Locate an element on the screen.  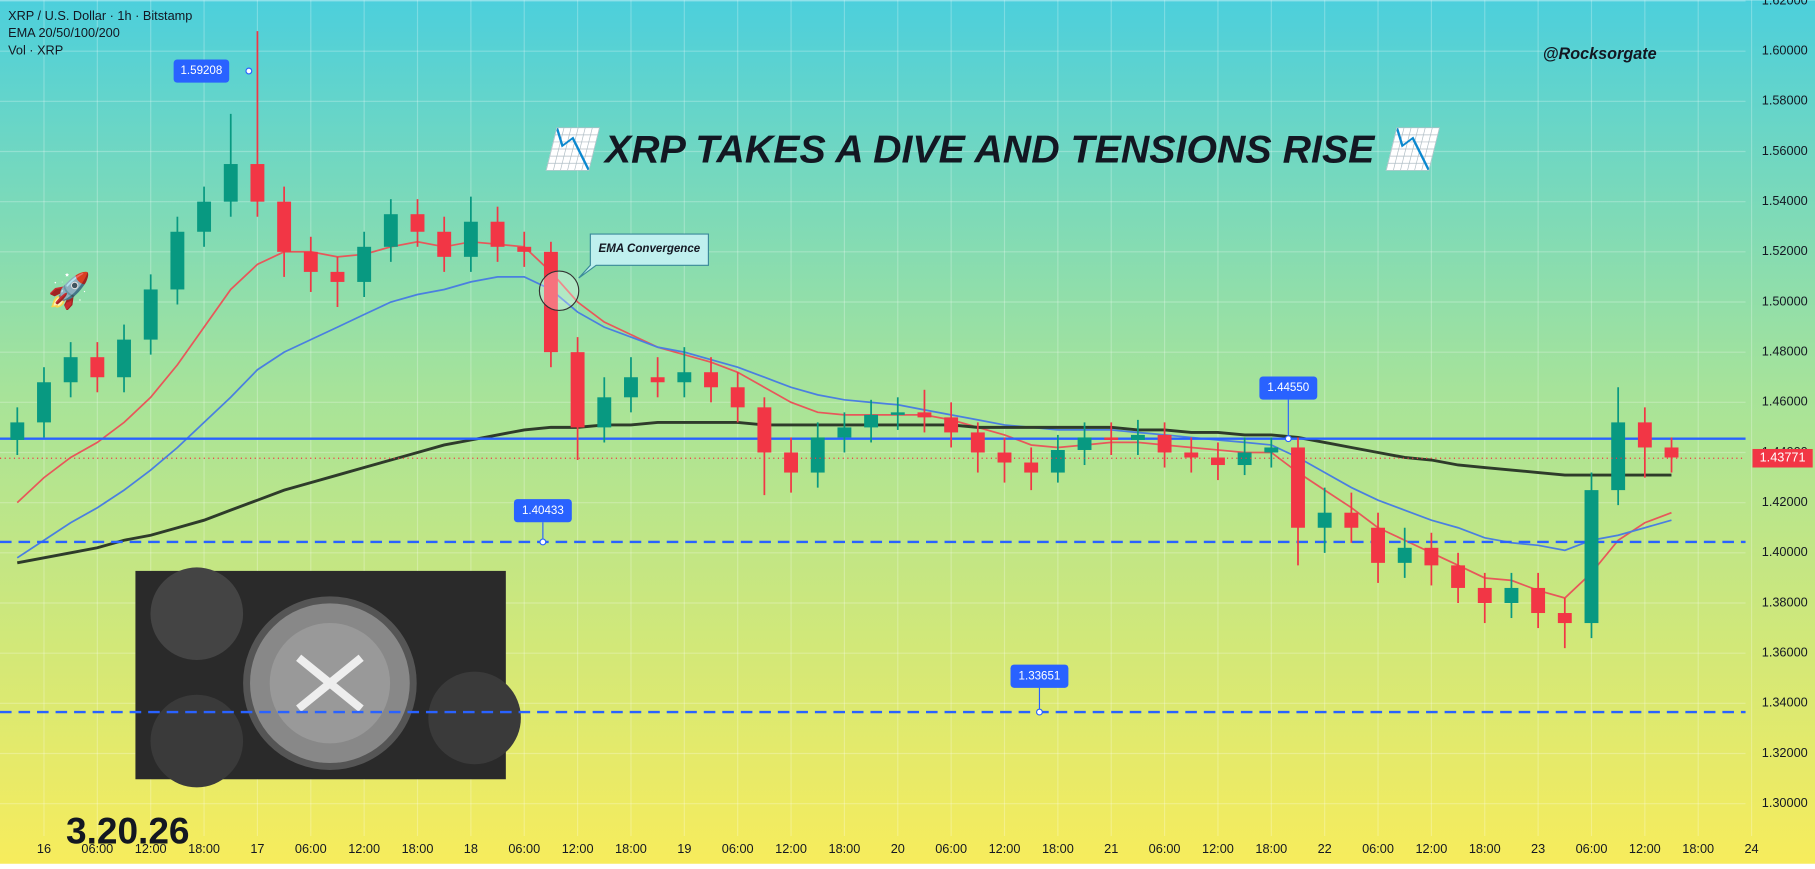
y-tick-label: 1.34000 is located at coordinates (1785, 702).